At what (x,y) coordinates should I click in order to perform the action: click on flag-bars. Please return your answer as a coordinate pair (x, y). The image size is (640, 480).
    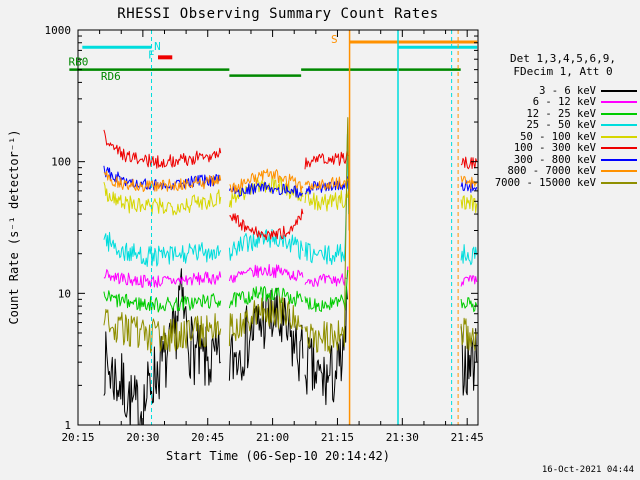
    Looking at the image, I should click on (273, 58).